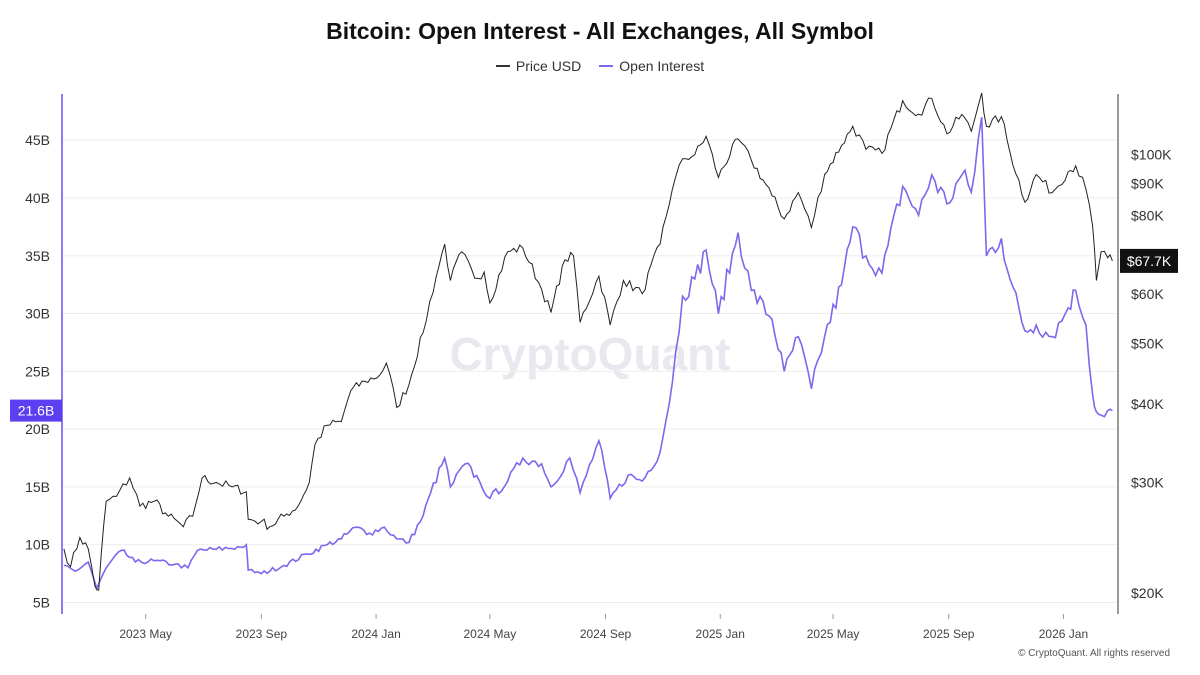 This screenshot has height=675, width=1200. Describe the element at coordinates (1147, 294) in the screenshot. I see `right-tick-label: $60K` at that location.